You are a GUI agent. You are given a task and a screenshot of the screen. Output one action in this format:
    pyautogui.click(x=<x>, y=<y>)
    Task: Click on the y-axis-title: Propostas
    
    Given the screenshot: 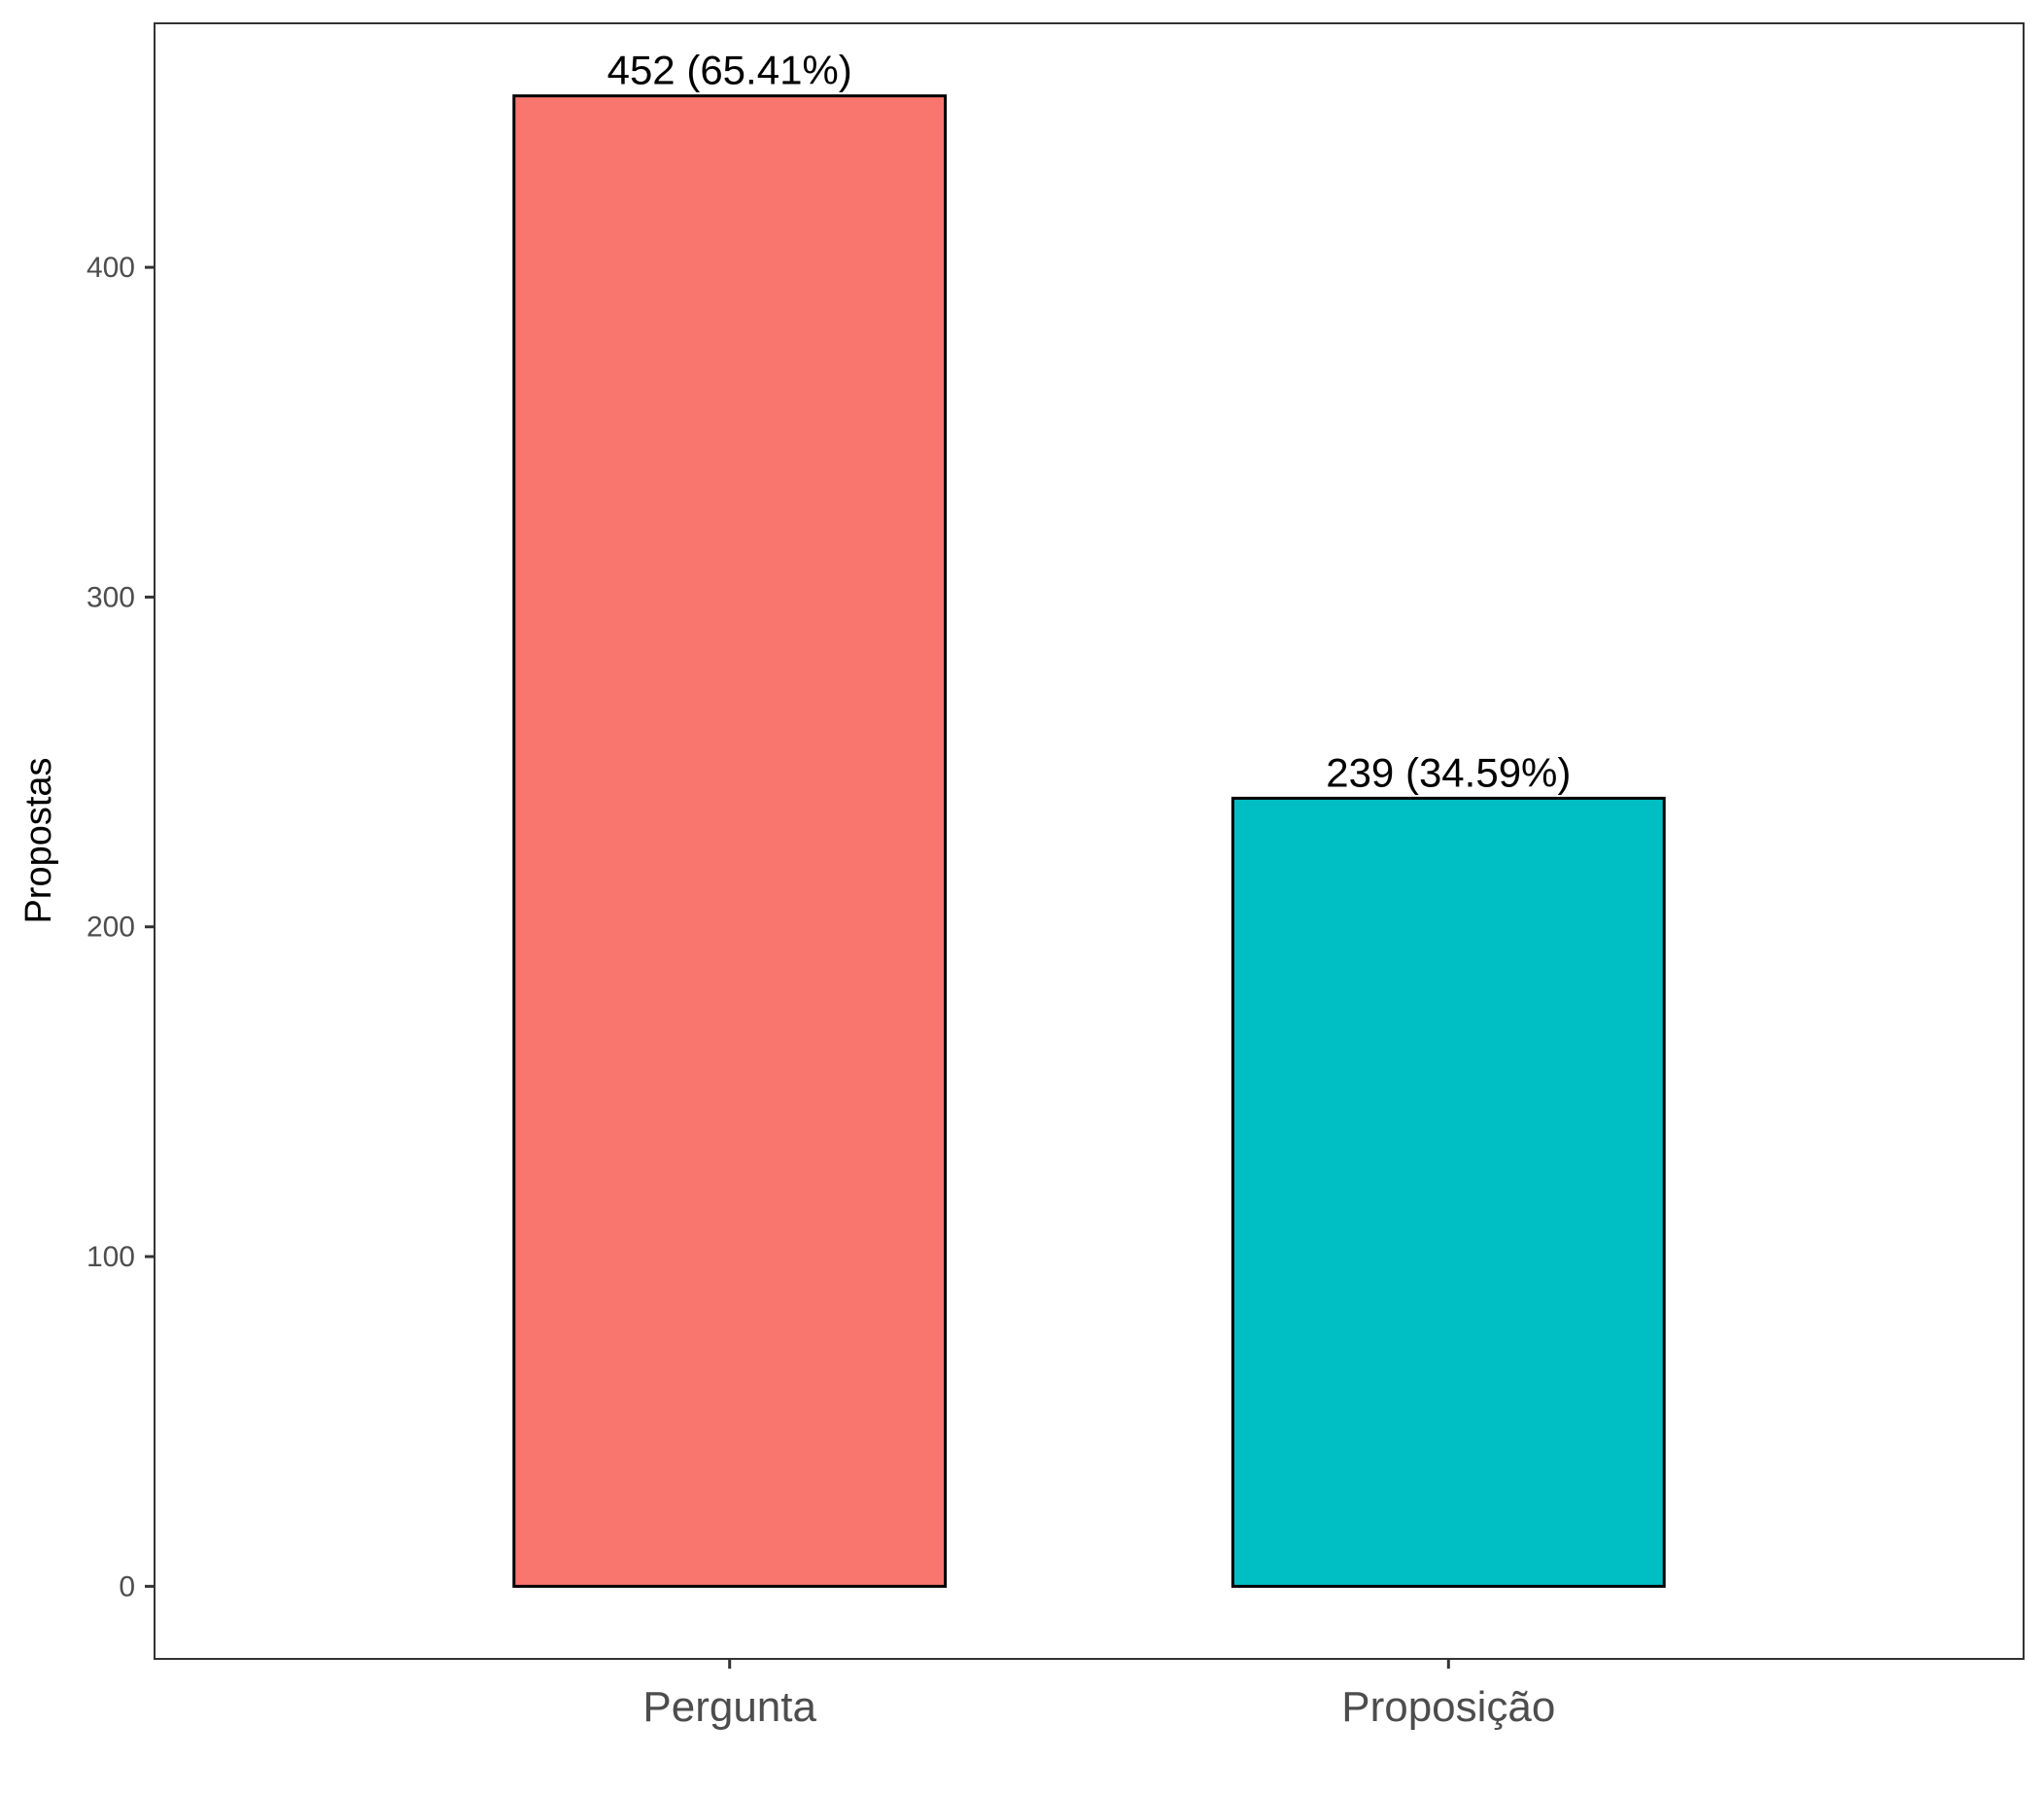 What is the action you would take?
    pyautogui.click(x=38, y=840)
    